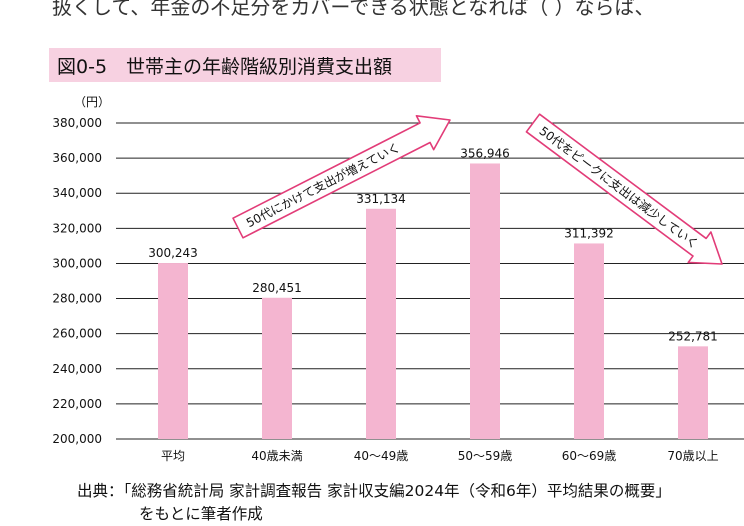  Describe the element at coordinates (77, 228) in the screenshot. I see `y-tick-label: 320,000` at that location.